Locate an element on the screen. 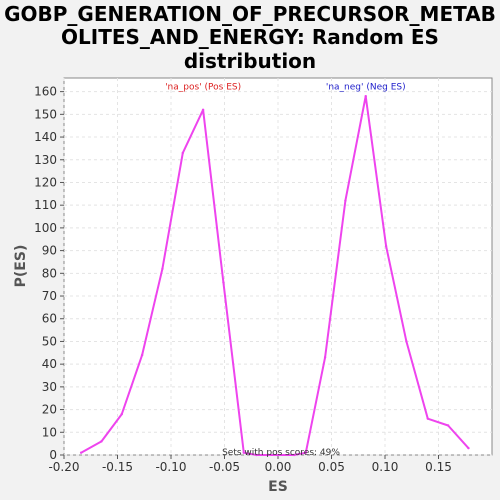  x-tick-label: 0.15 is located at coordinates (438, 467).